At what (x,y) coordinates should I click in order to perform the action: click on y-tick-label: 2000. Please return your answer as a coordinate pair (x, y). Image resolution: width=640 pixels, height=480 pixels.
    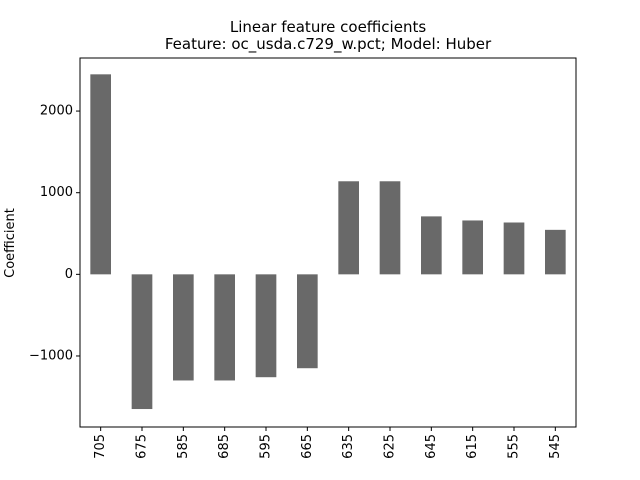
    Looking at the image, I should click on (56, 111).